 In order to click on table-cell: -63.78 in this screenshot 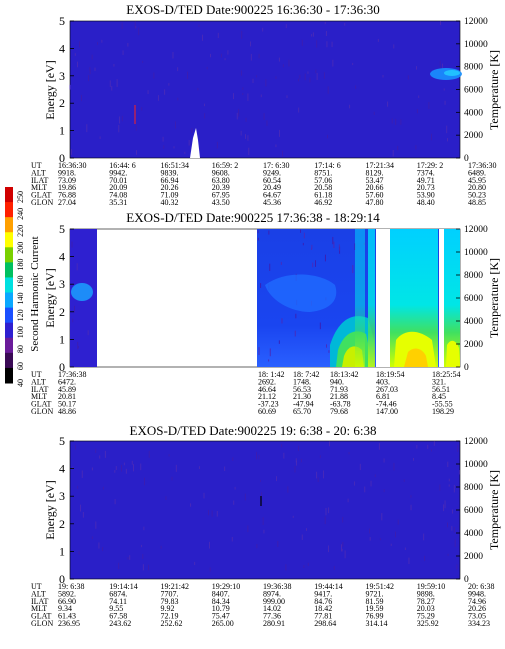, I will do `click(340, 404)`.